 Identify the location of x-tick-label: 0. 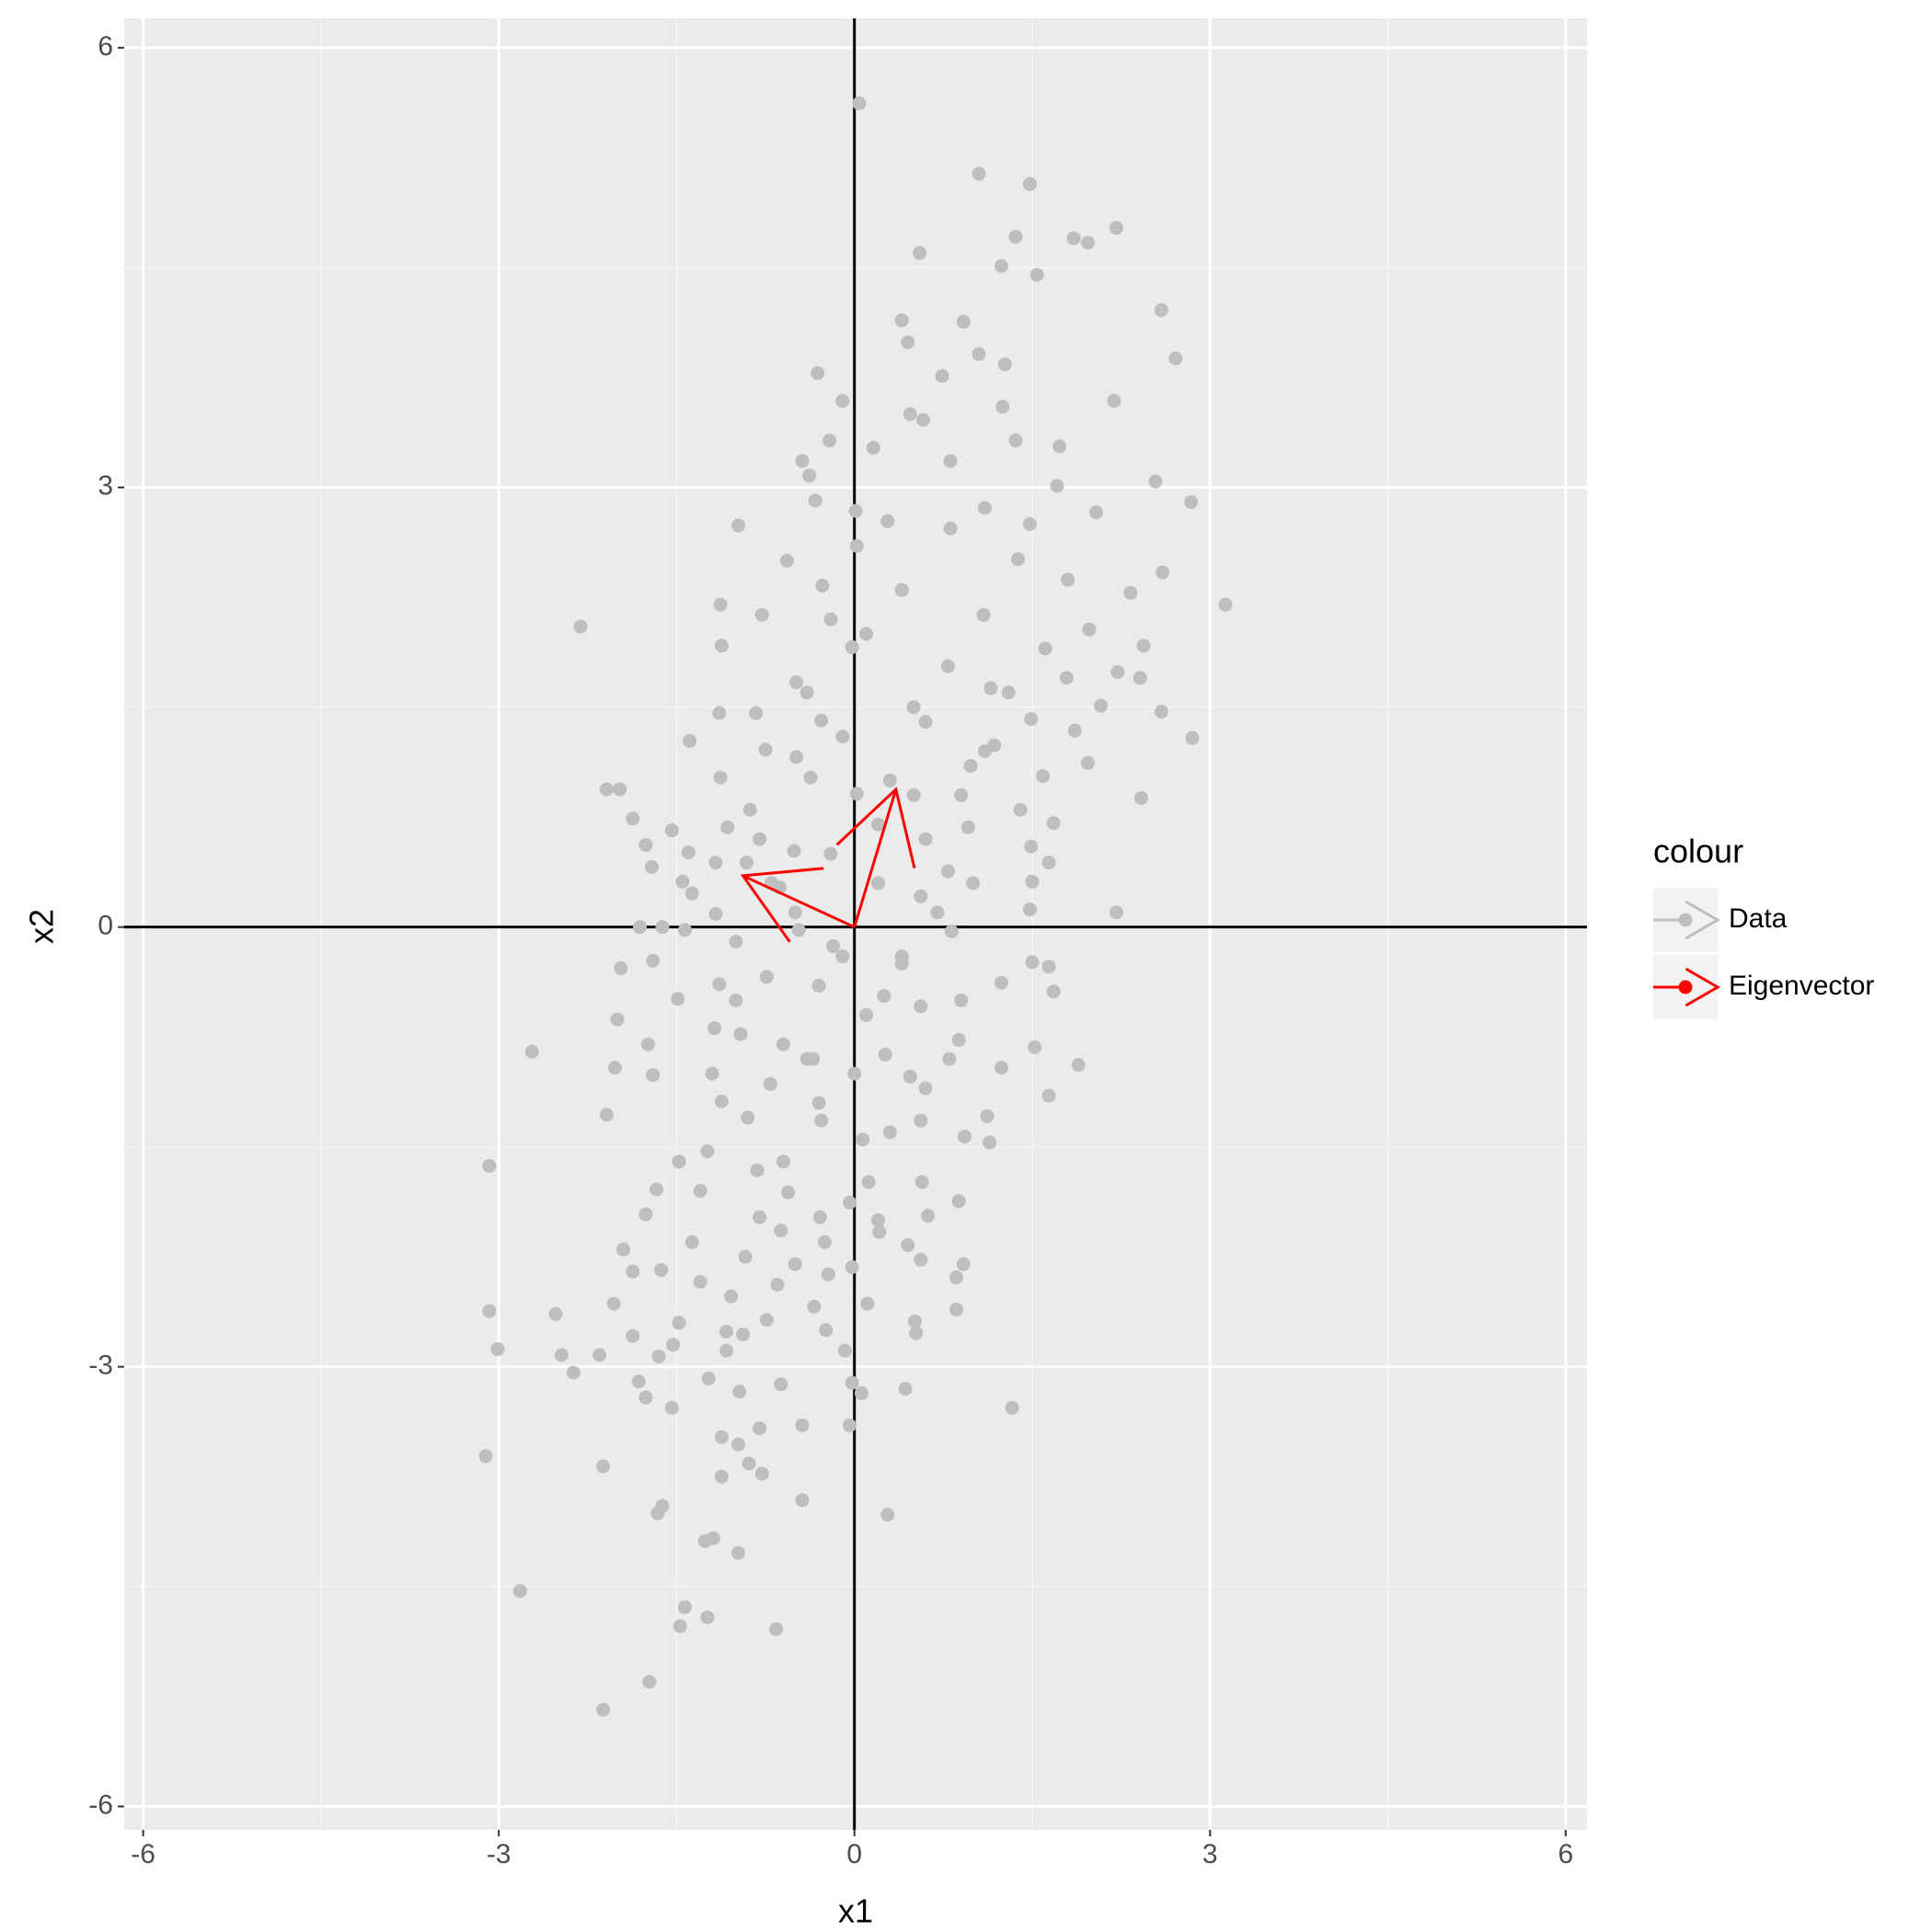
(854, 1854).